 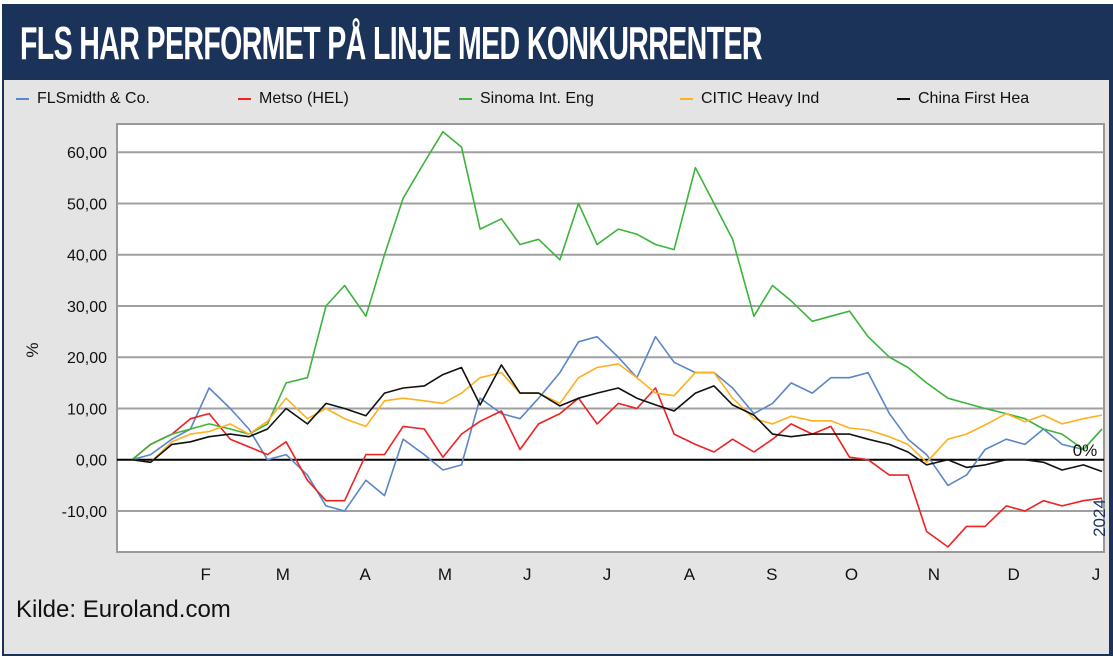 What do you see at coordinates (1013, 574) in the screenshot?
I see `x-tick-label: D` at bounding box center [1013, 574].